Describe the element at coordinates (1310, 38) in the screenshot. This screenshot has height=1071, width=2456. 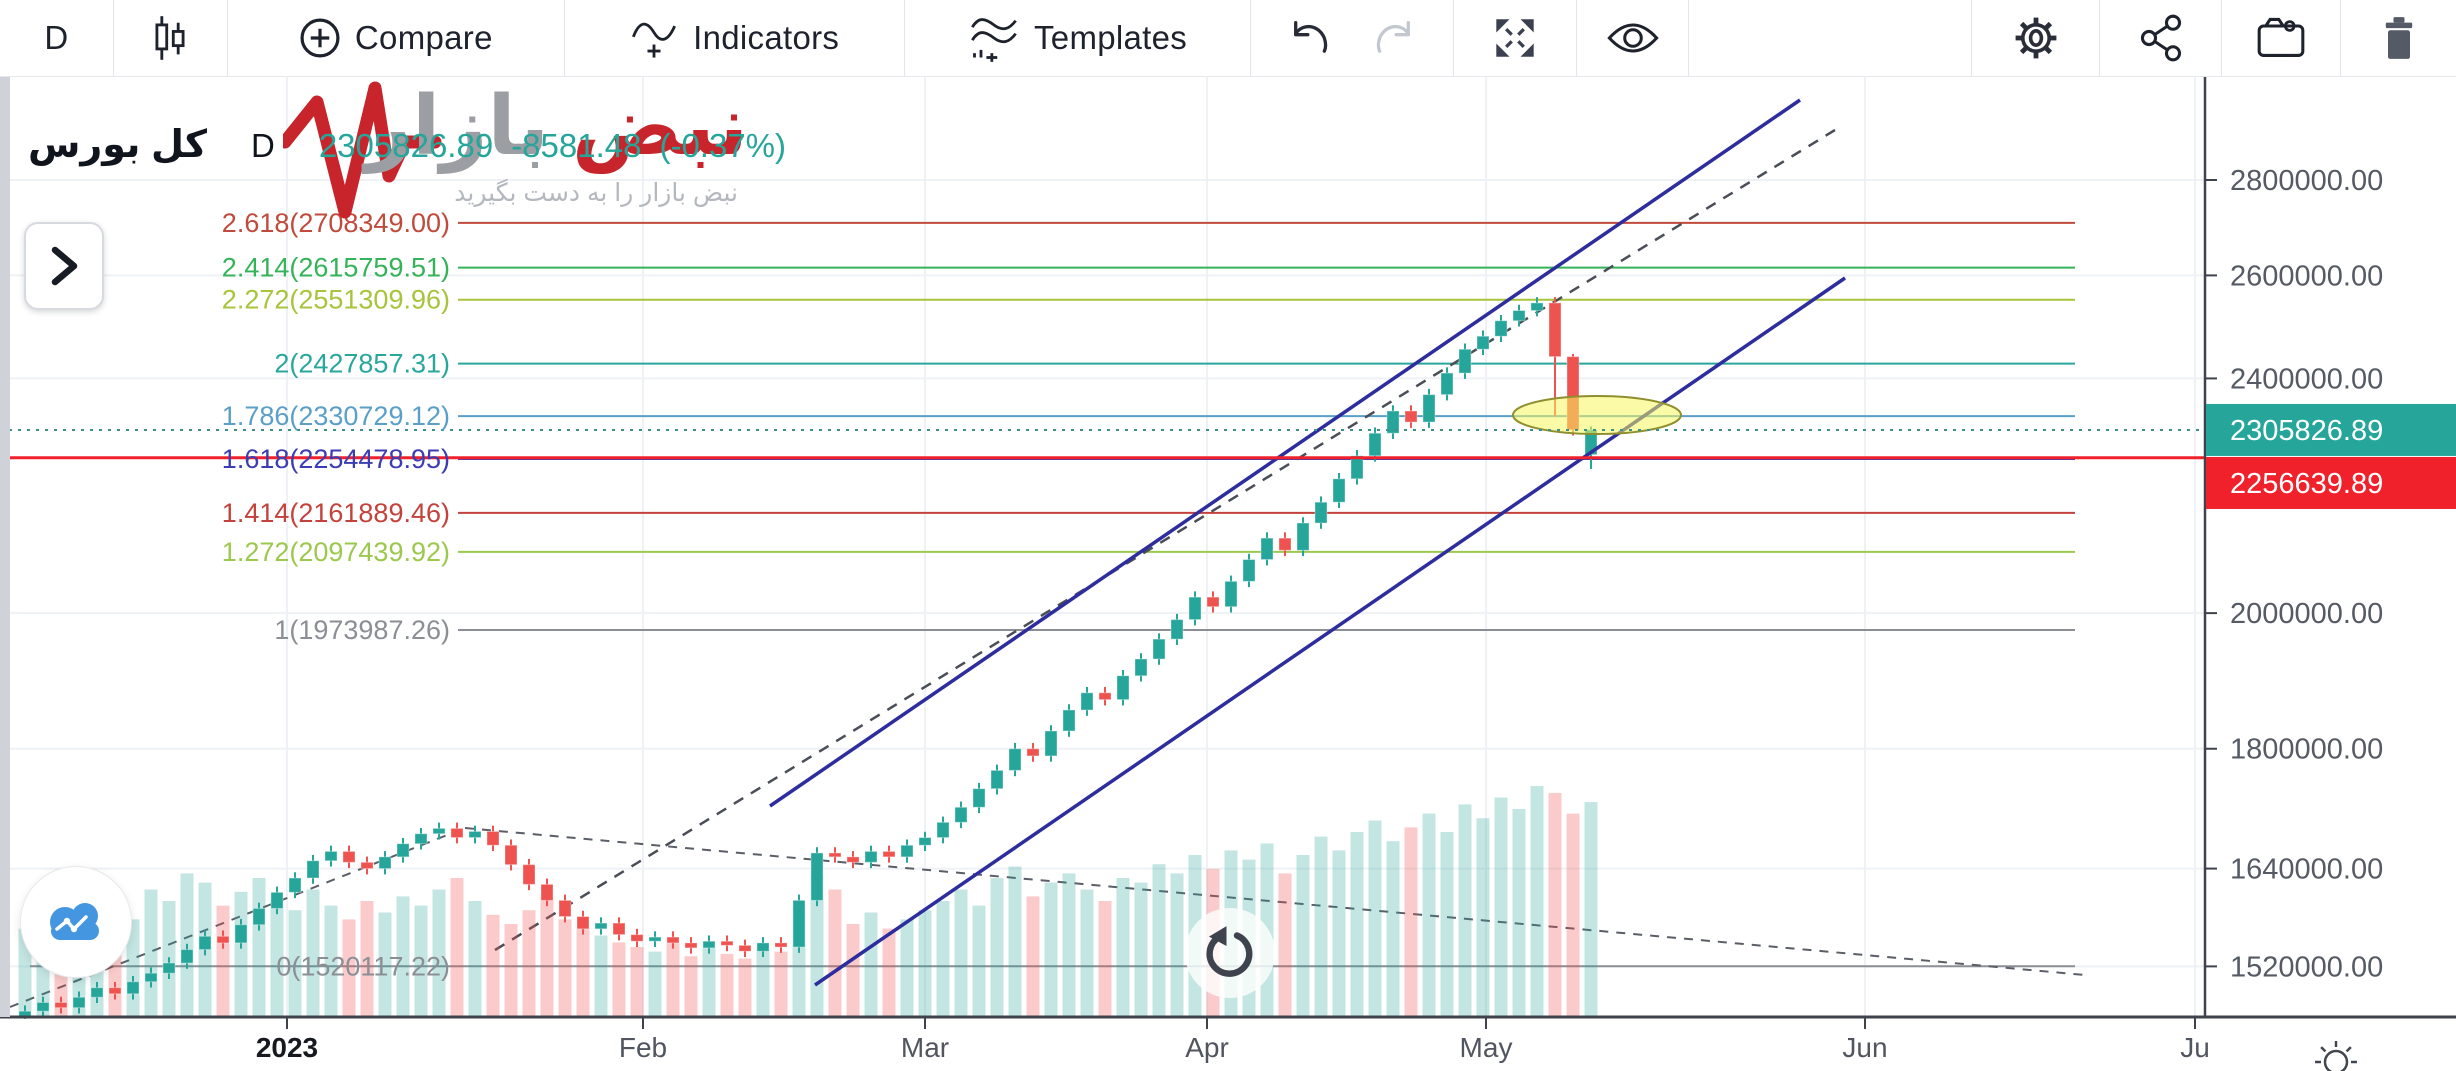
I see `undo-arrow-icon` at that location.